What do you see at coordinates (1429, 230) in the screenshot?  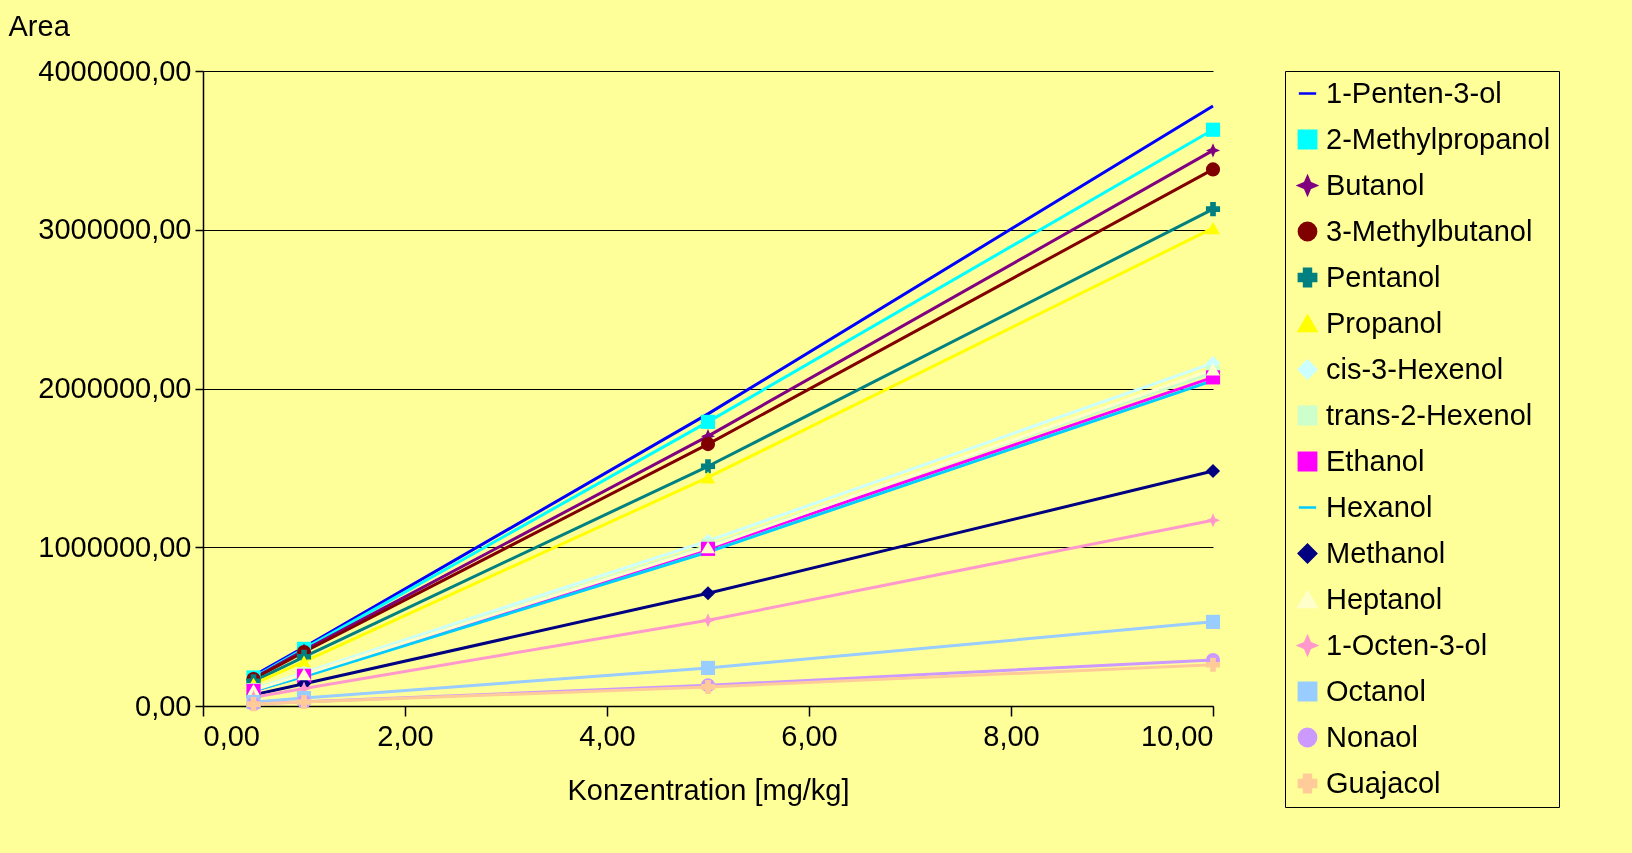 I see `legend-label: 3-Methylbutanol` at bounding box center [1429, 230].